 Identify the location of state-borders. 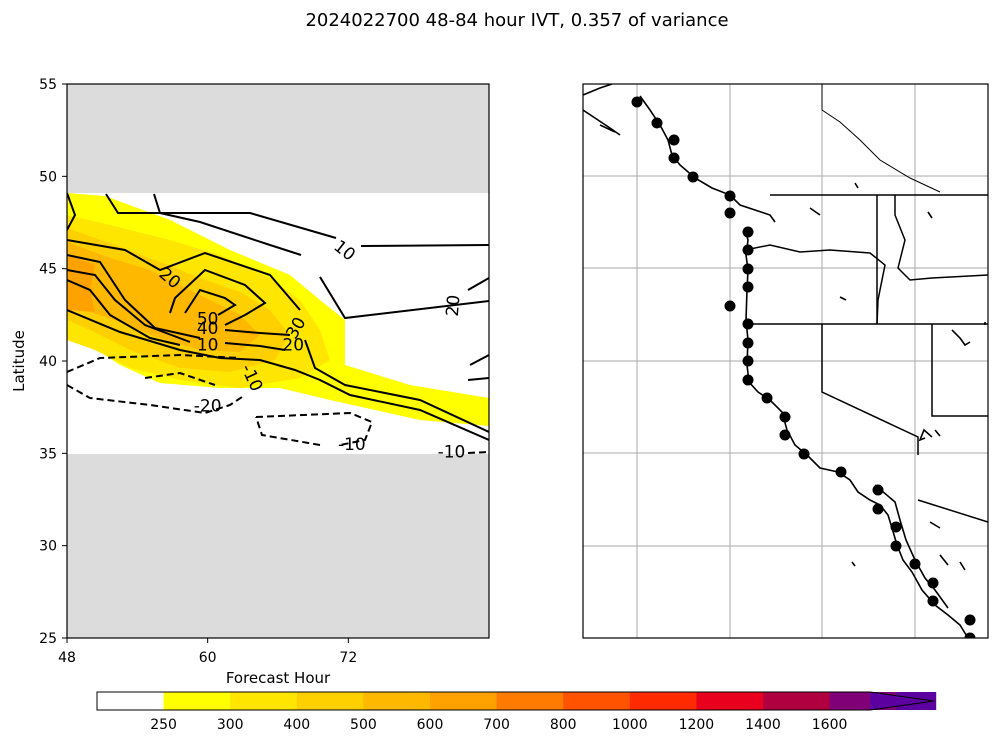
(866, 358).